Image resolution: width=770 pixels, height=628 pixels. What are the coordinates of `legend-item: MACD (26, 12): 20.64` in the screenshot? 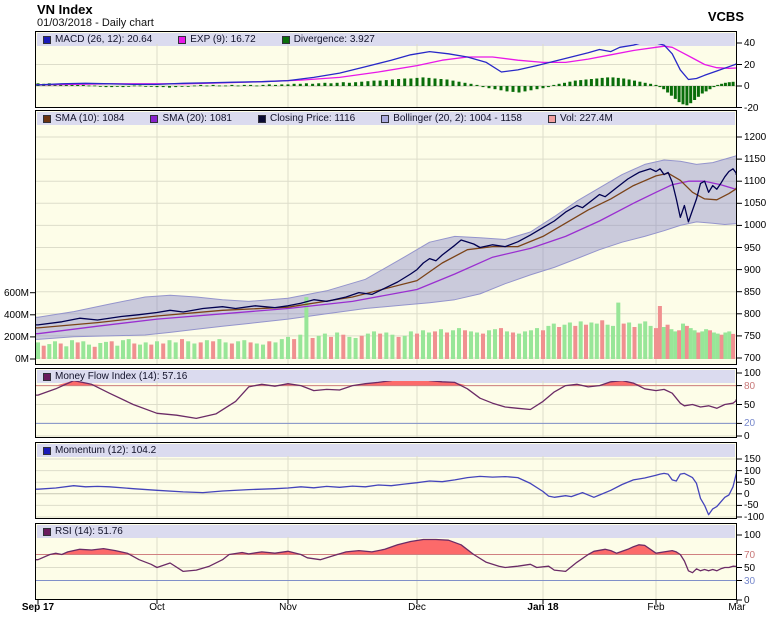 It's located at (97, 40).